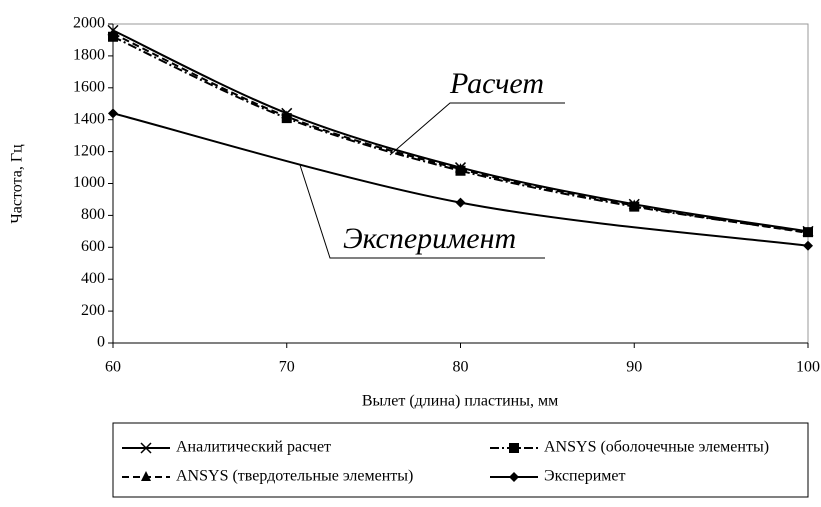 The width and height of the screenshot is (821, 507). Describe the element at coordinates (460, 460) in the screenshot. I see `legend-box` at that location.